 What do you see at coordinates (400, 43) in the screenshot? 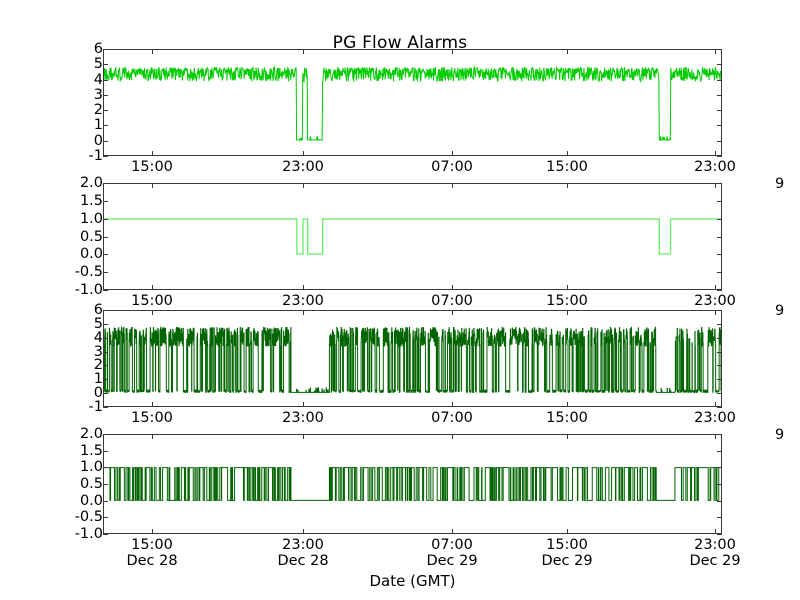
I see `page-title: PG Flow Alarms` at bounding box center [400, 43].